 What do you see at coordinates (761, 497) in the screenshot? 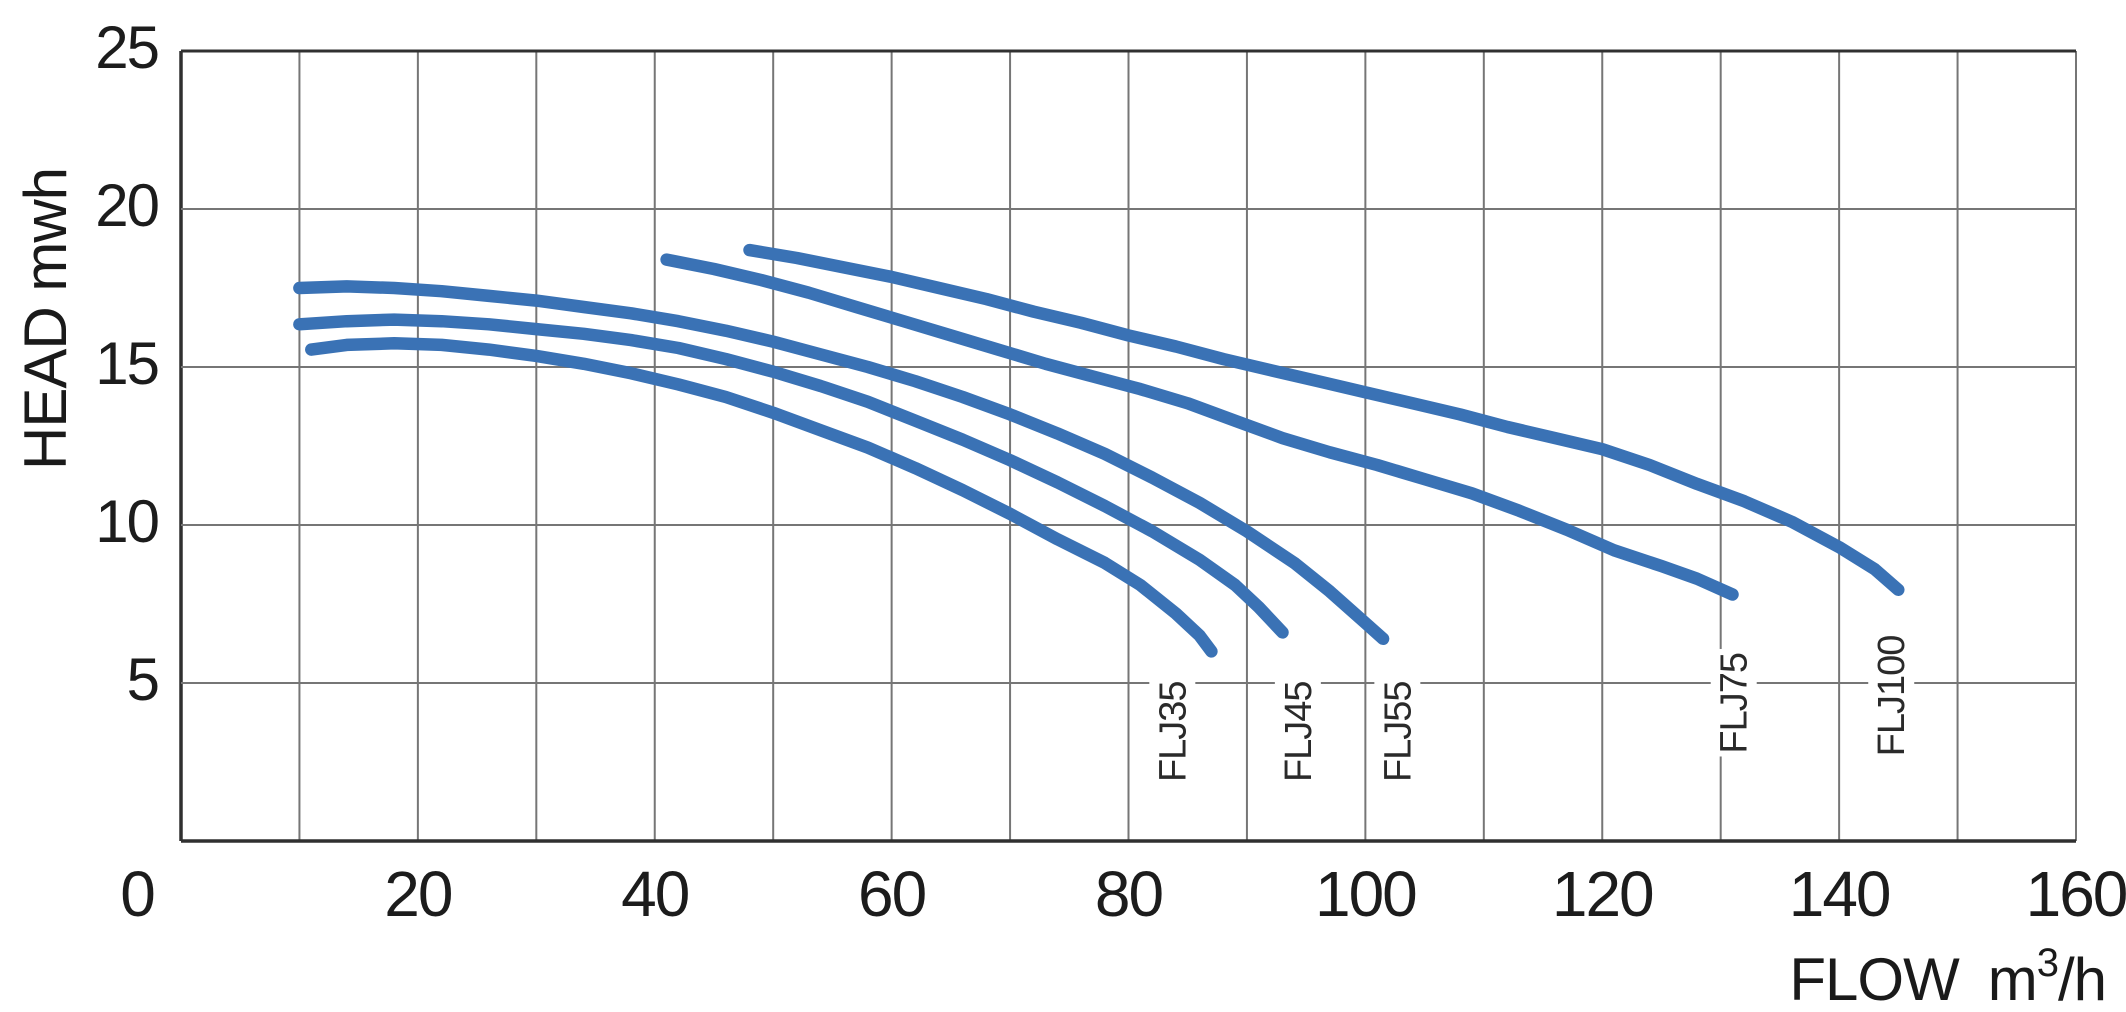
I see `curve-FLJ35` at bounding box center [761, 497].